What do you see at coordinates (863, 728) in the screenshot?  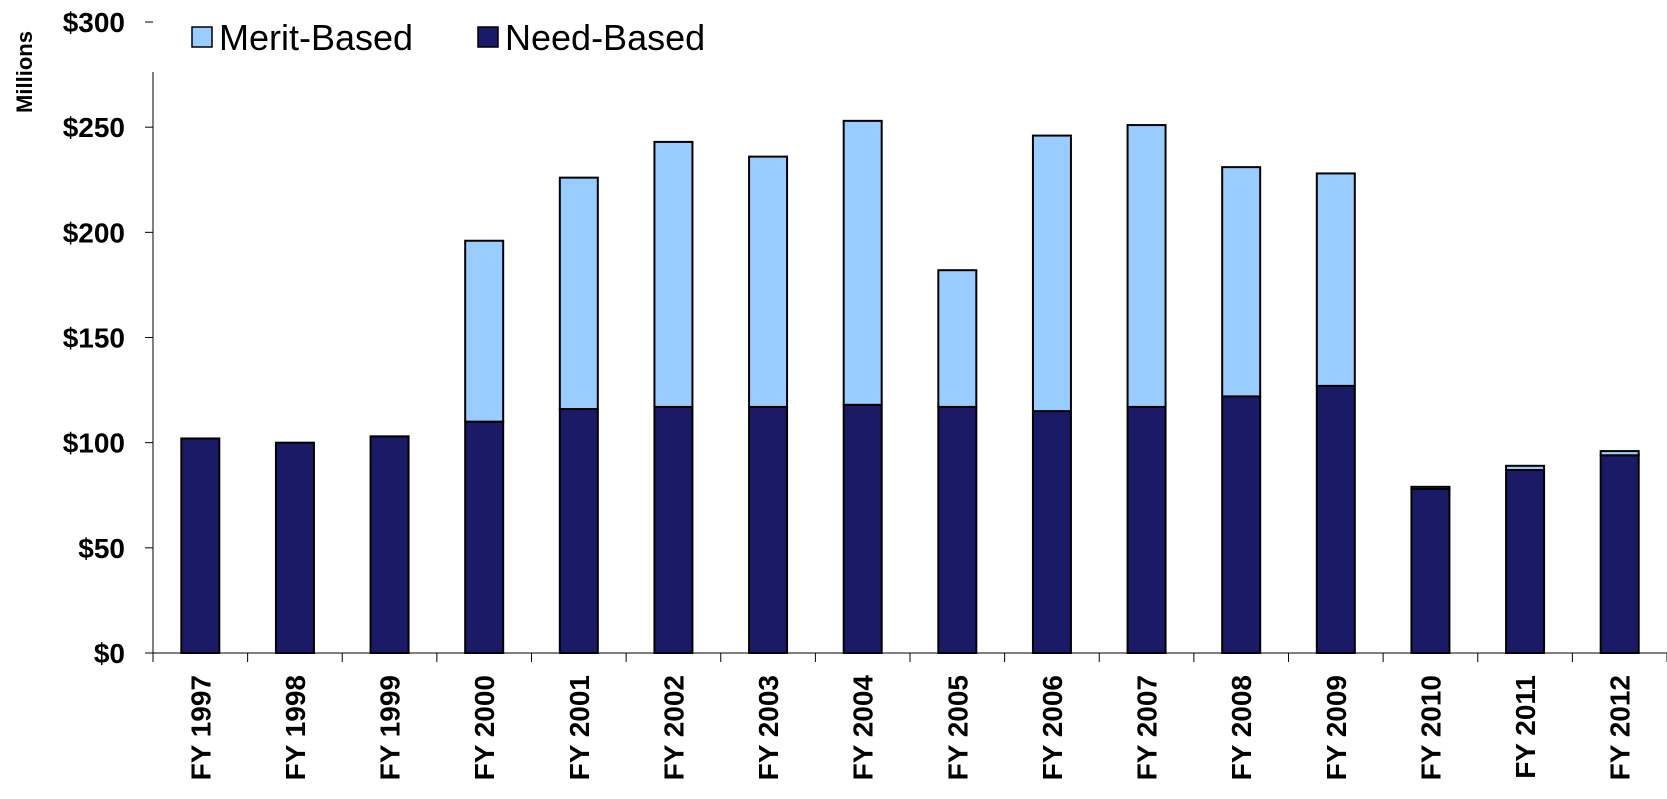 I see `x-category-label: FY 2004` at bounding box center [863, 728].